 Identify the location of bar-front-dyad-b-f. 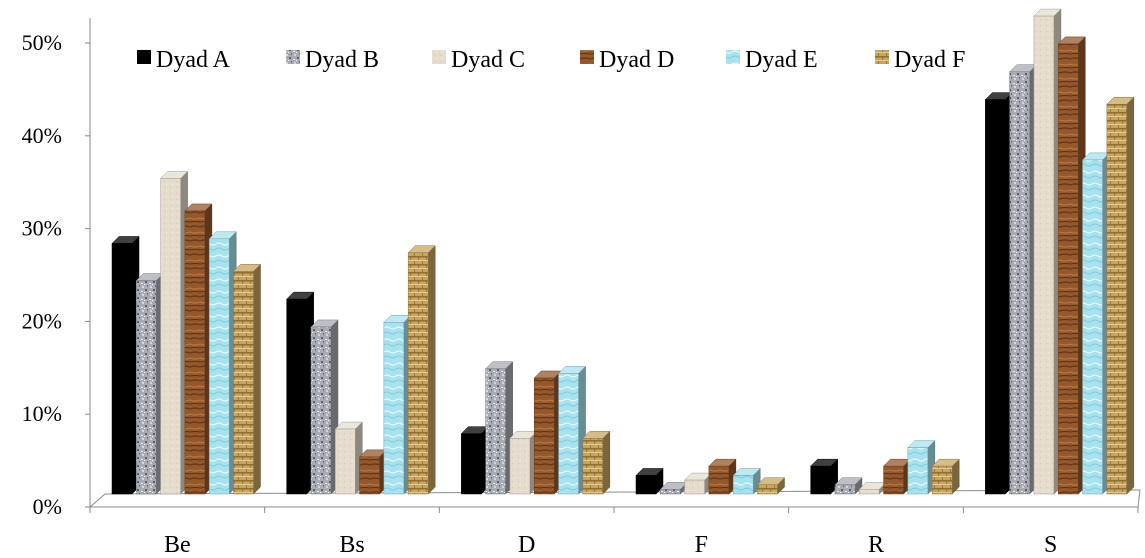
(670, 492).